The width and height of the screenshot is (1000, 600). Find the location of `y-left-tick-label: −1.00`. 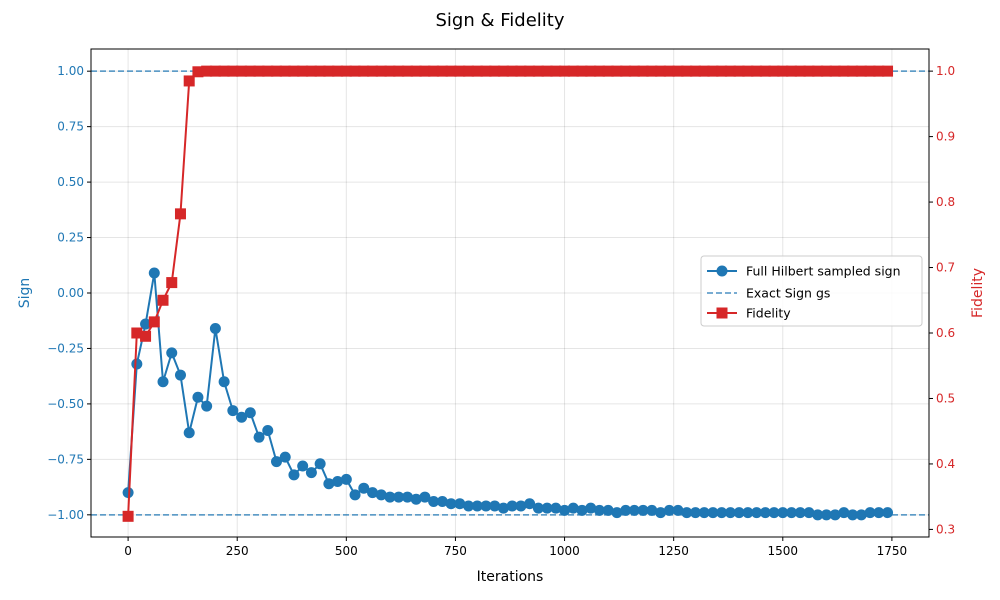

y-left-tick-label: −1.00 is located at coordinates (65, 515).